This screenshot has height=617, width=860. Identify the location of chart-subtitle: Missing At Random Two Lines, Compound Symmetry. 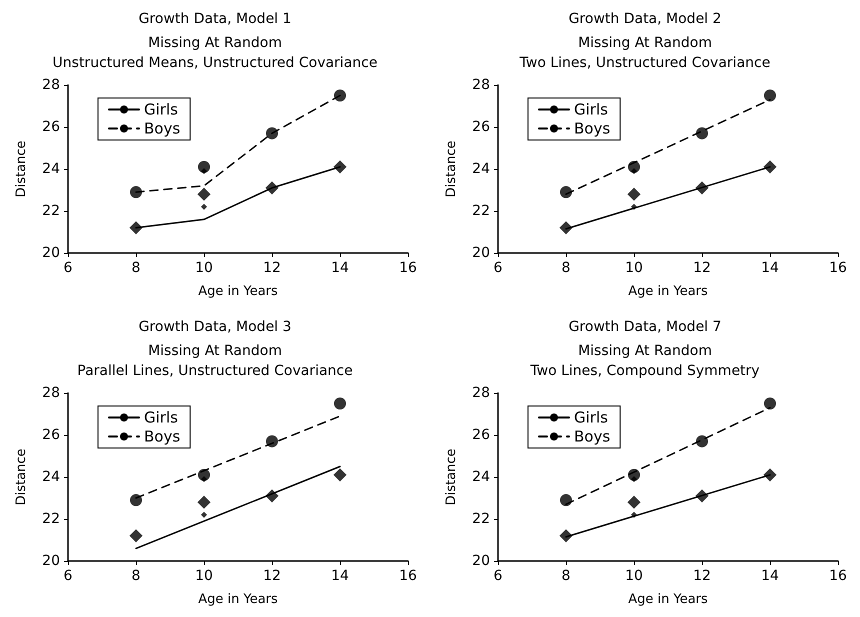
(644, 360).